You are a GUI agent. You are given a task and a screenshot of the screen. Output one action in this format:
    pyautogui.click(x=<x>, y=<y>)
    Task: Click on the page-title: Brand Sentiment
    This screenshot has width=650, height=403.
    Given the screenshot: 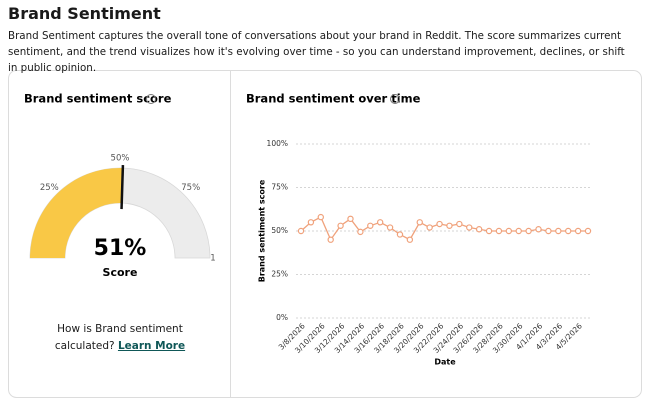 What is the action you would take?
    pyautogui.click(x=84, y=13)
    